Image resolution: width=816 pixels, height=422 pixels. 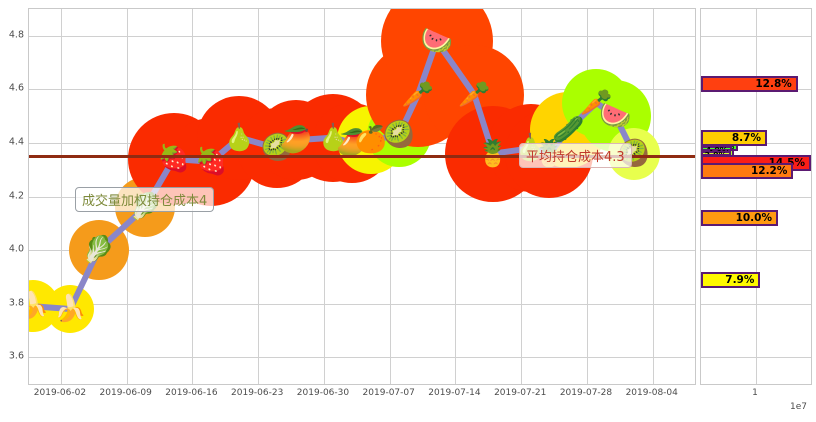 I want to click on x-tick-label: 2019-06-23, so click(x=257, y=393).